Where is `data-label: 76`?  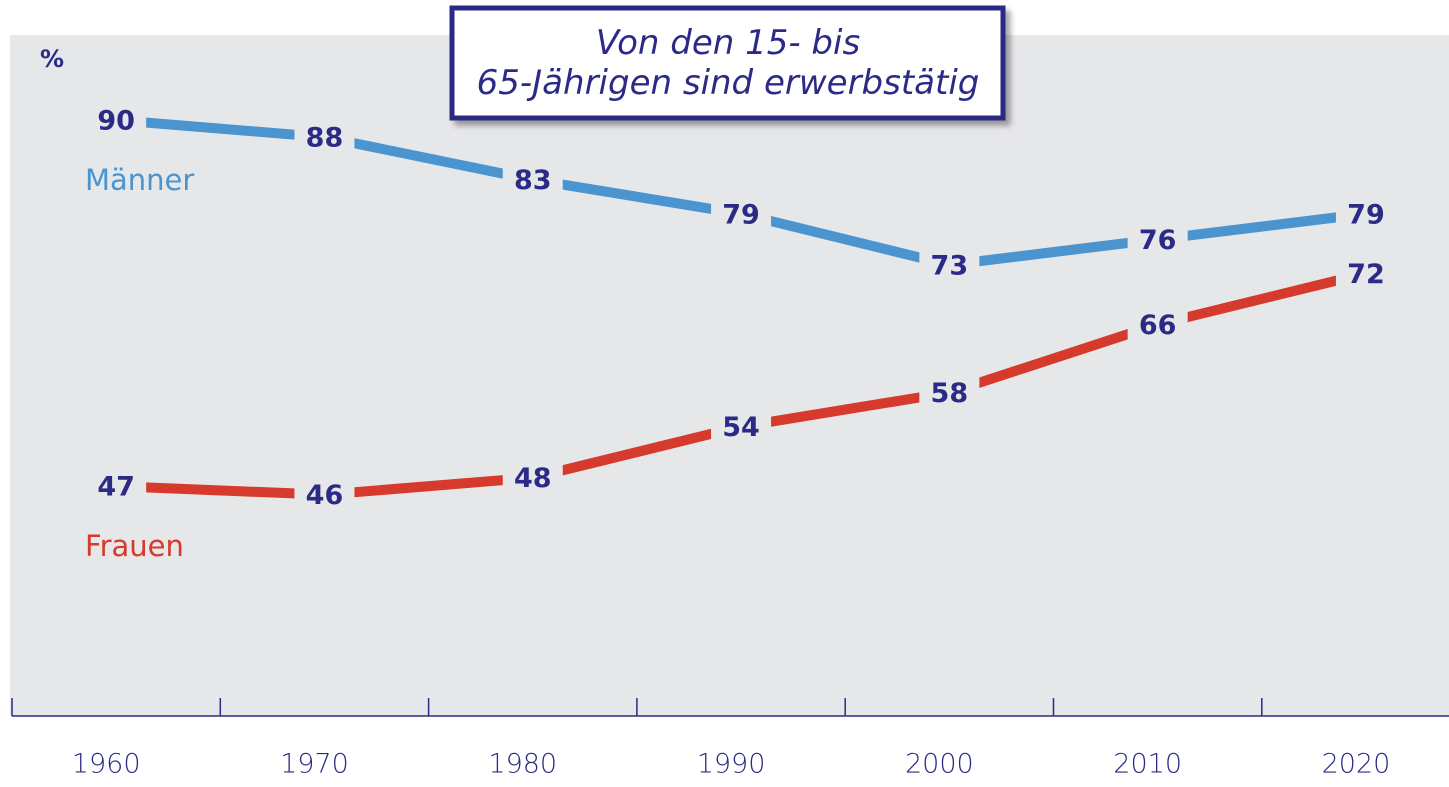 data-label: 76 is located at coordinates (1158, 240).